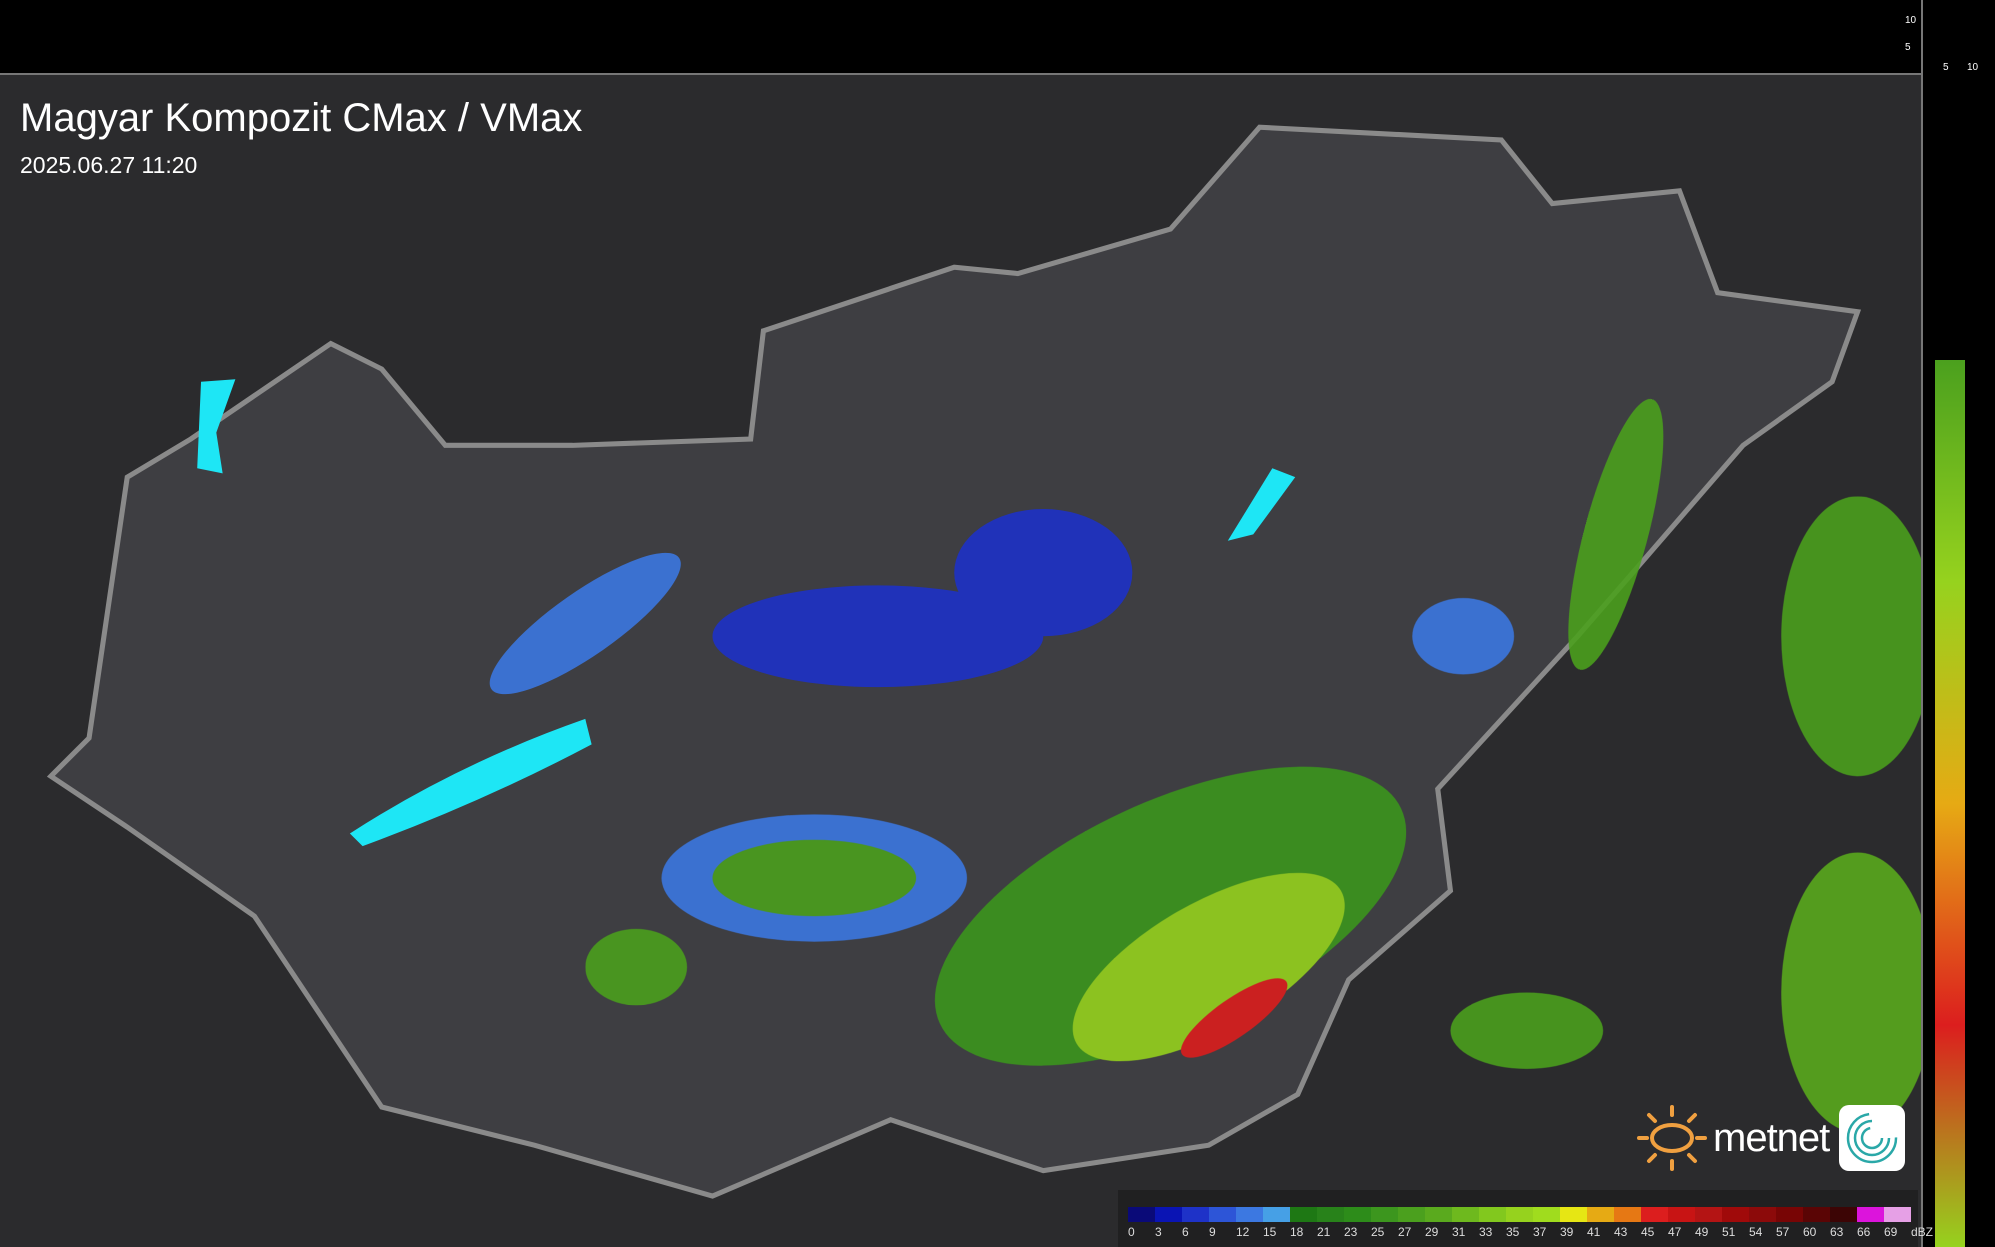 The image size is (1995, 1247). I want to click on sun-icon, so click(1672, 1138).